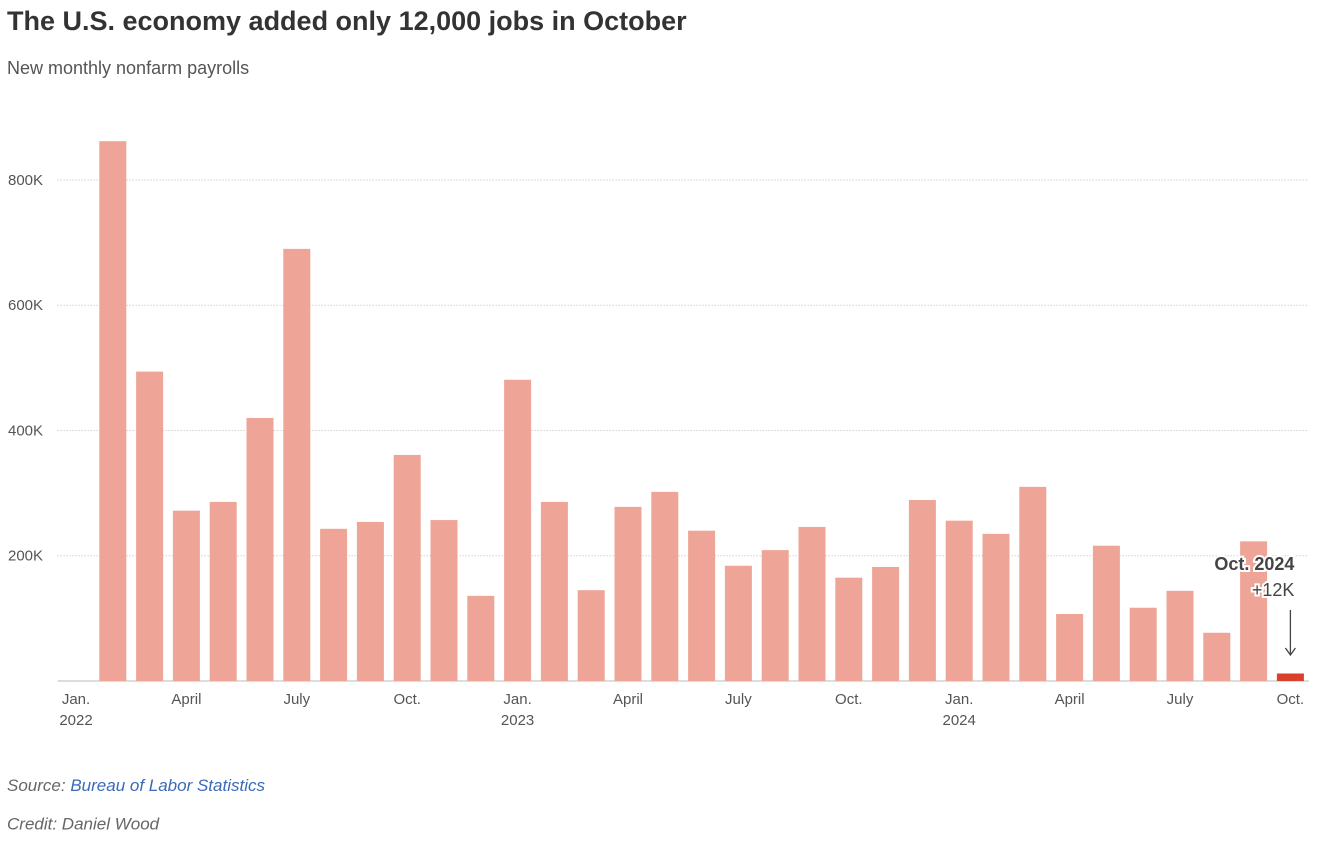  I want to click on annotation-title: Oct. 2024, so click(1254, 564).